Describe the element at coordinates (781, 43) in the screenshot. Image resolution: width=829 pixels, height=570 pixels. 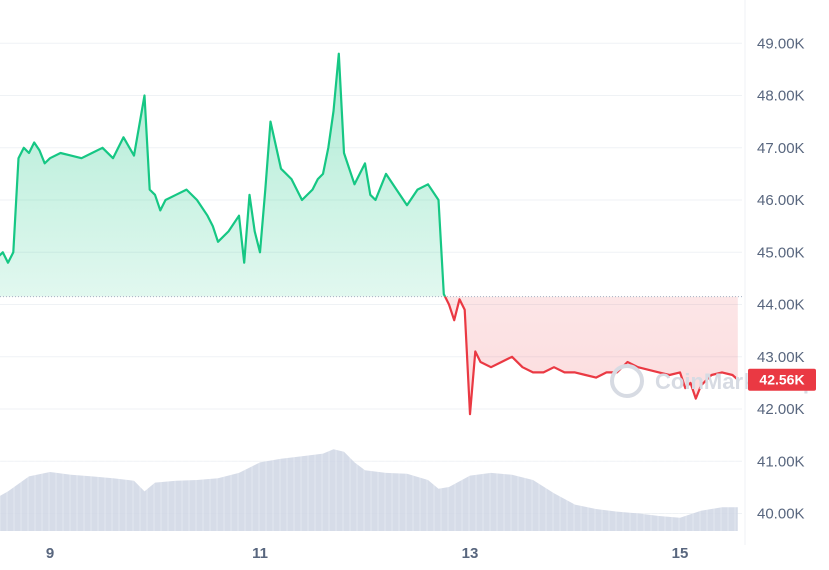
I see `y-tick-label: 49.00K` at that location.